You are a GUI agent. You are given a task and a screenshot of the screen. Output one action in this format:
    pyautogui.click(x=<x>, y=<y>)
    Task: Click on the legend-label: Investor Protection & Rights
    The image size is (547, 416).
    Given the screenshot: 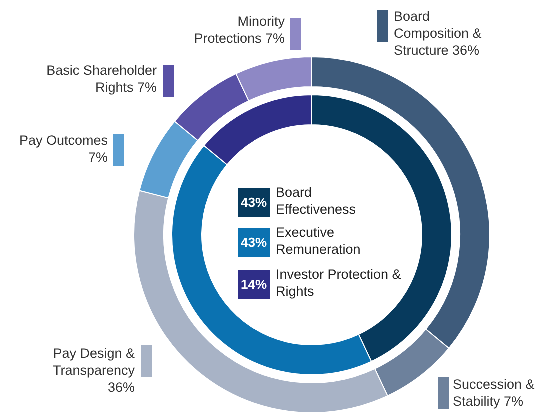 What is the action you would take?
    pyautogui.click(x=339, y=283)
    